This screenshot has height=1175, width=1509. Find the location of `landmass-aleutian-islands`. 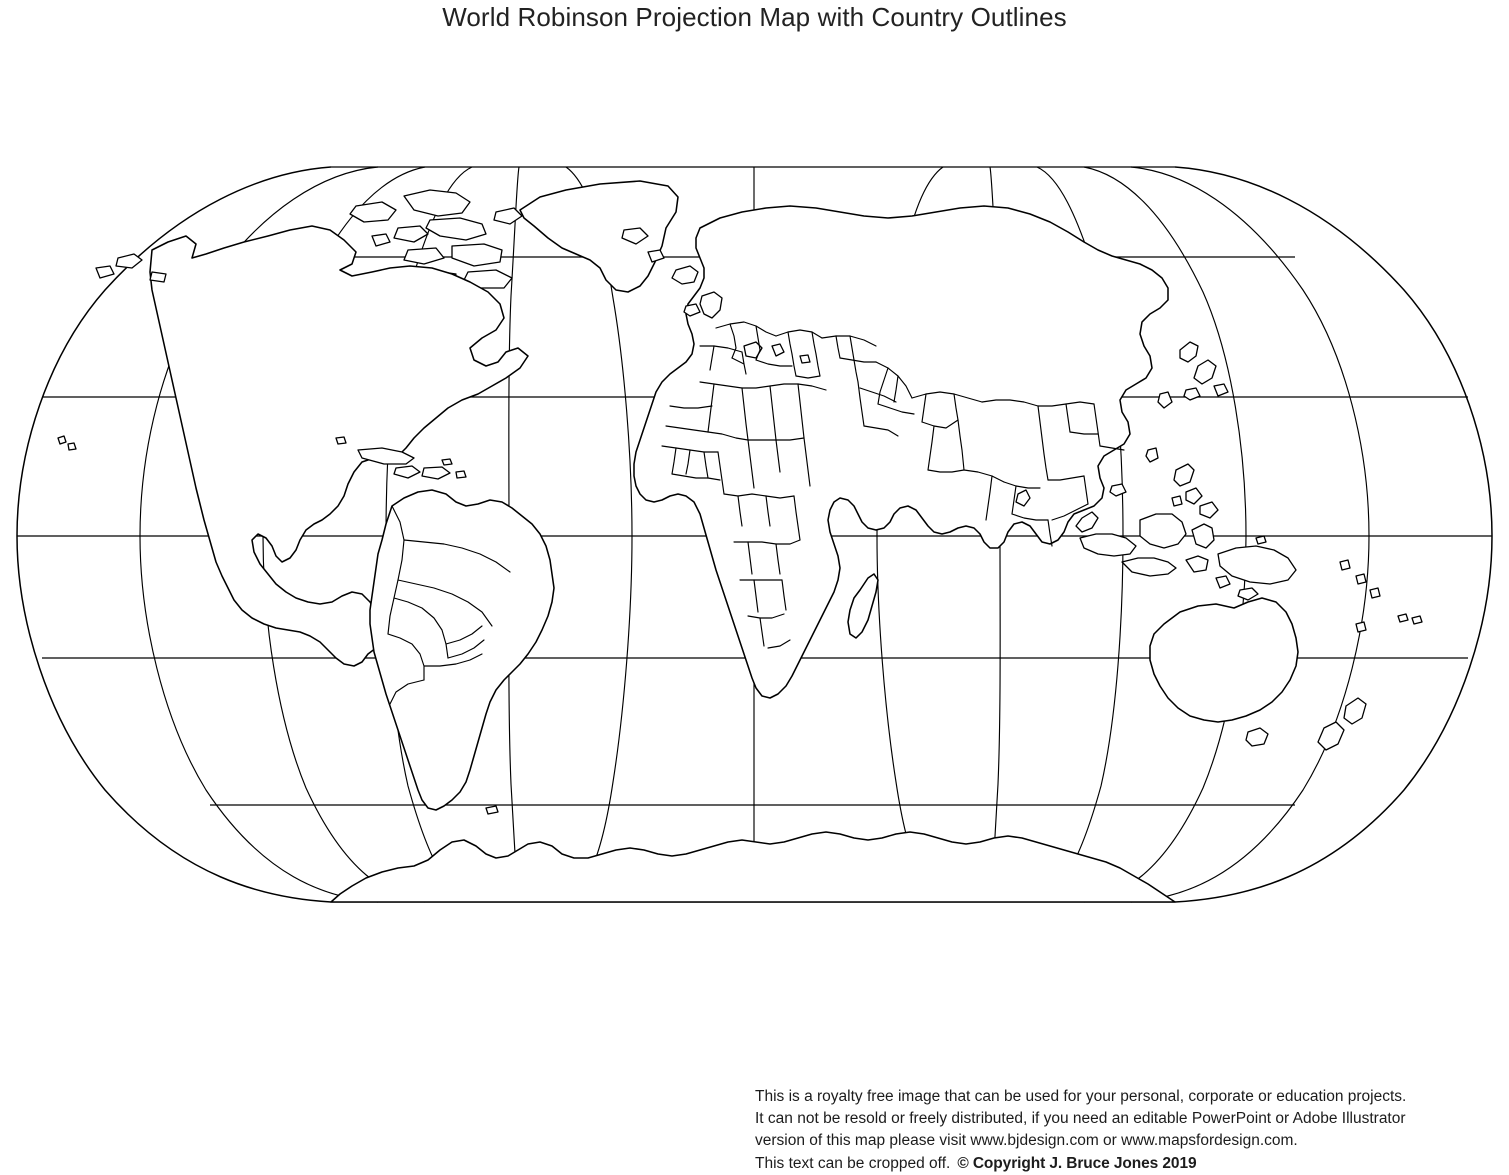

landmass-aleutian-islands is located at coordinates (131, 268).